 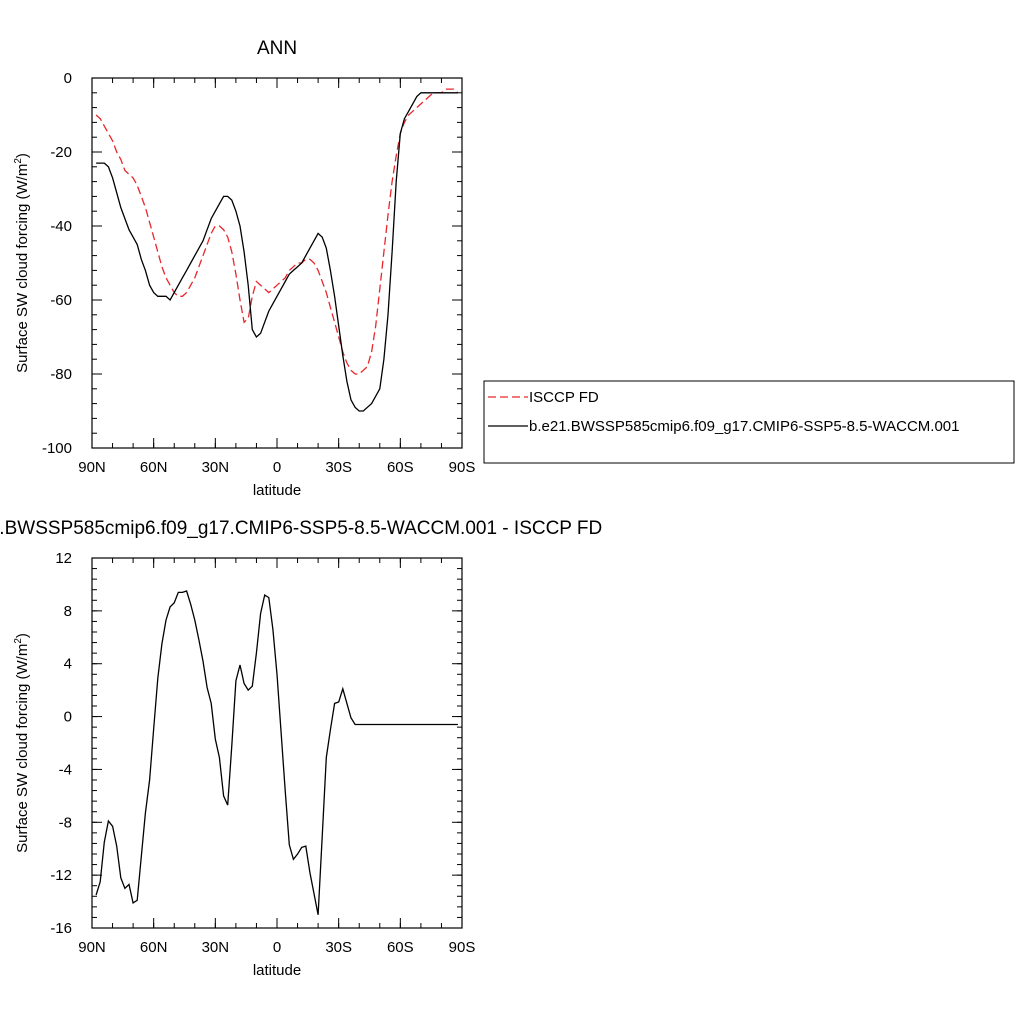 What do you see at coordinates (61, 300) in the screenshot?
I see `y-tick-label: -60` at bounding box center [61, 300].